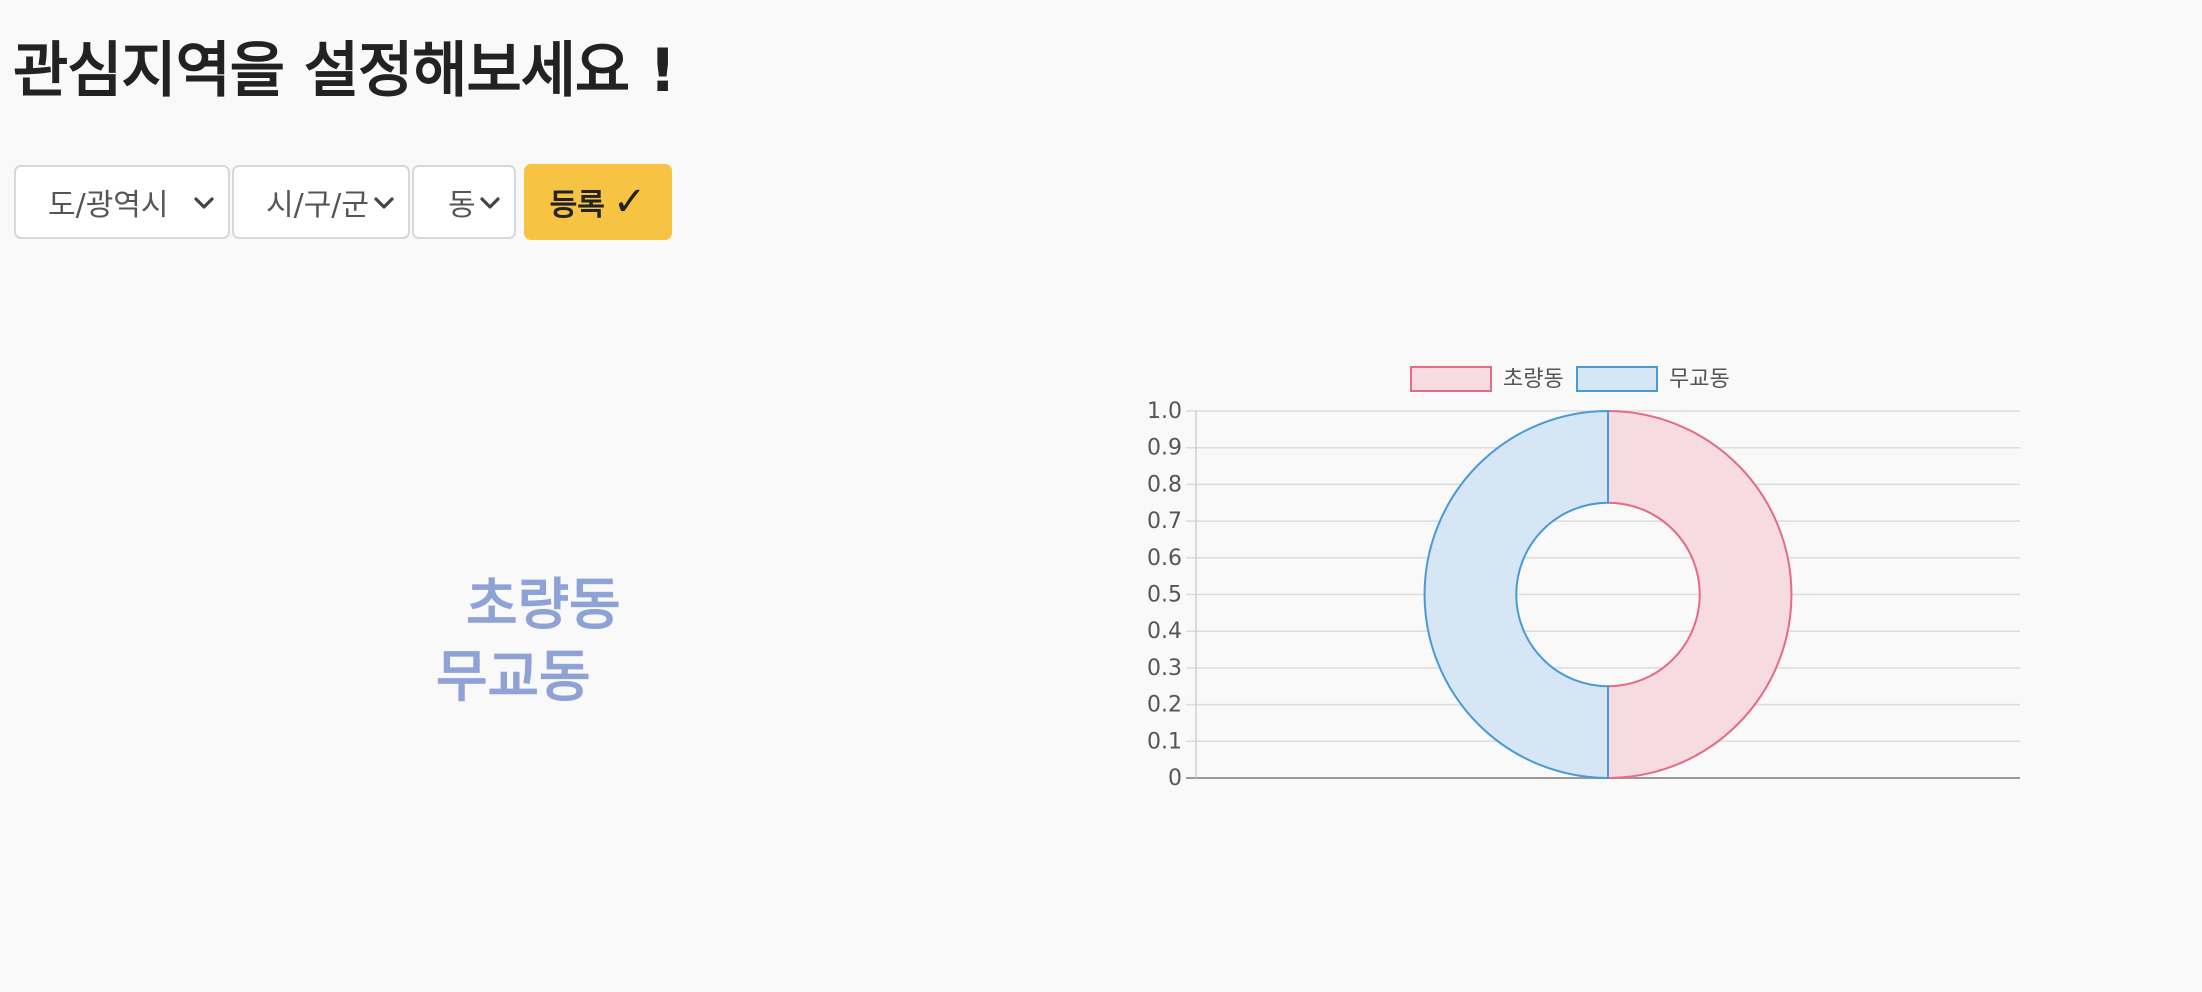 The width and height of the screenshot is (2202, 992). I want to click on region-selector: 도/광역시 시/구/군 동 등록 ✓, so click(343, 202).